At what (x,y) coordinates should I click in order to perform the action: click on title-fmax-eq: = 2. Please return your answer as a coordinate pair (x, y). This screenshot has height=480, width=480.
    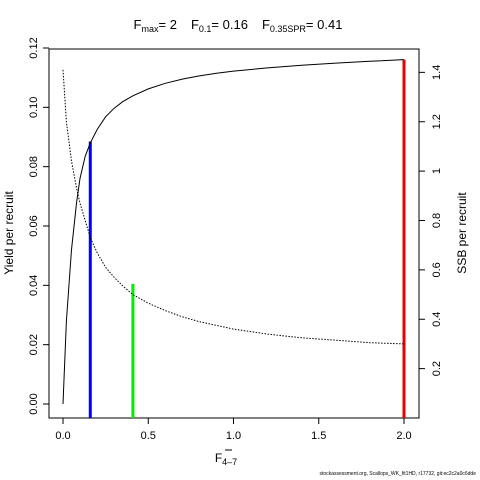
    Looking at the image, I should click on (168, 24).